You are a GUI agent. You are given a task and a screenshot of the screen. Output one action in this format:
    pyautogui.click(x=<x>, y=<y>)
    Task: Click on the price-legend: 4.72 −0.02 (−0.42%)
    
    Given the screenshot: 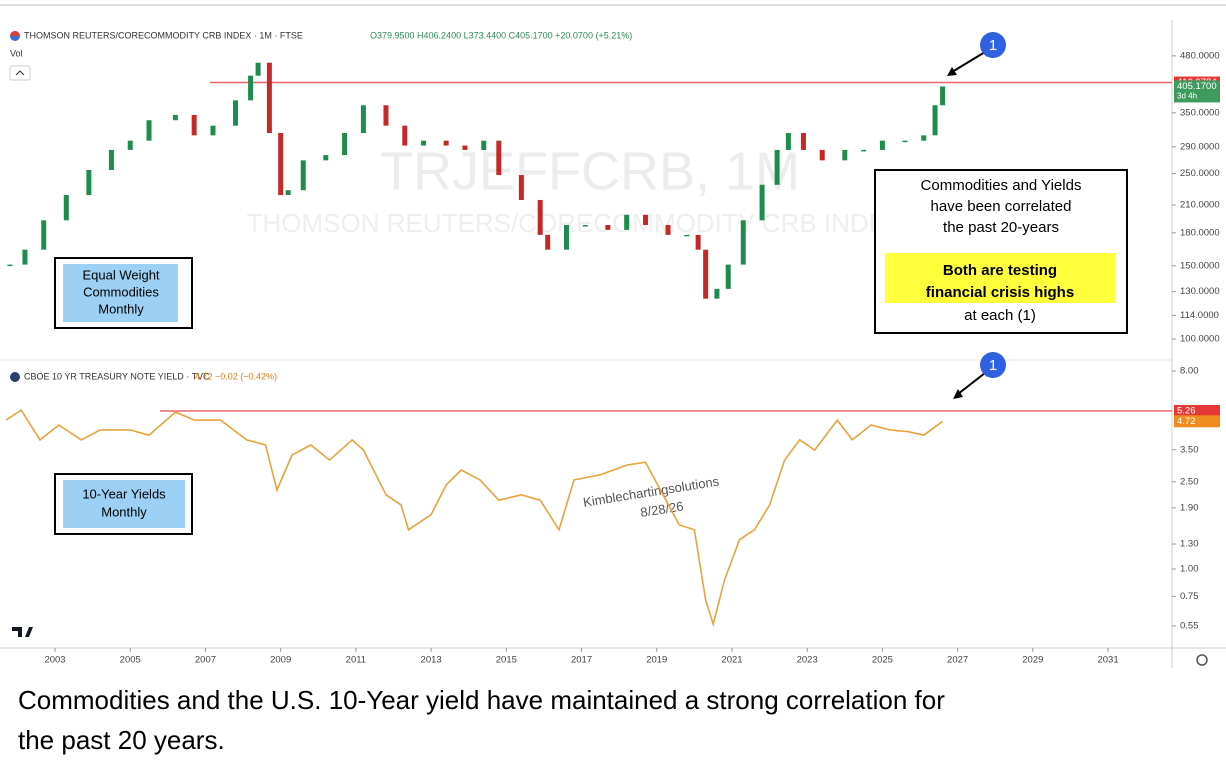 What is the action you would take?
    pyautogui.click(x=236, y=376)
    